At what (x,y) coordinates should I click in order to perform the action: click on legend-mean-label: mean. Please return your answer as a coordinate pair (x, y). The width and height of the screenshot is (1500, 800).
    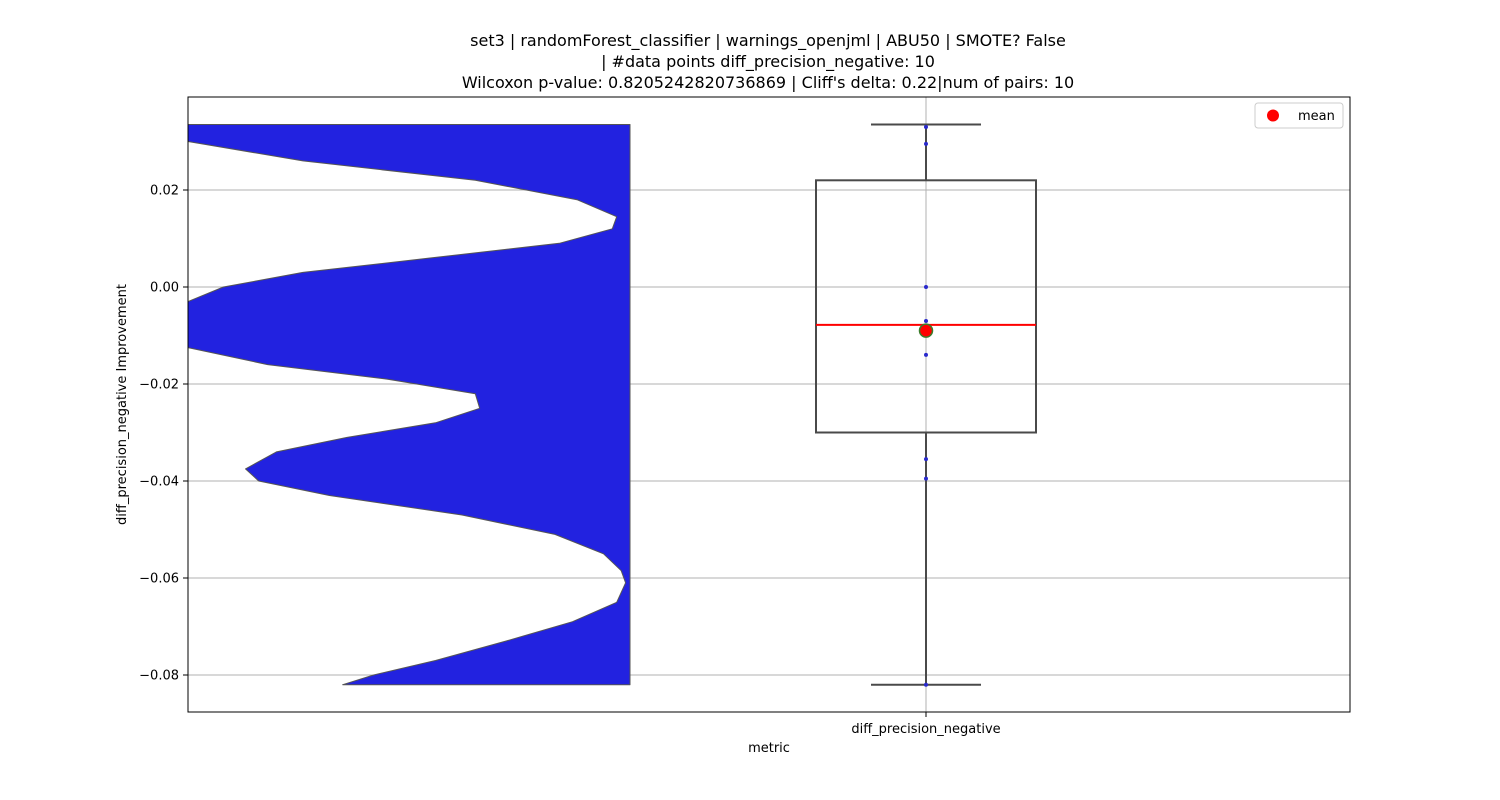
    Looking at the image, I should click on (1316, 116).